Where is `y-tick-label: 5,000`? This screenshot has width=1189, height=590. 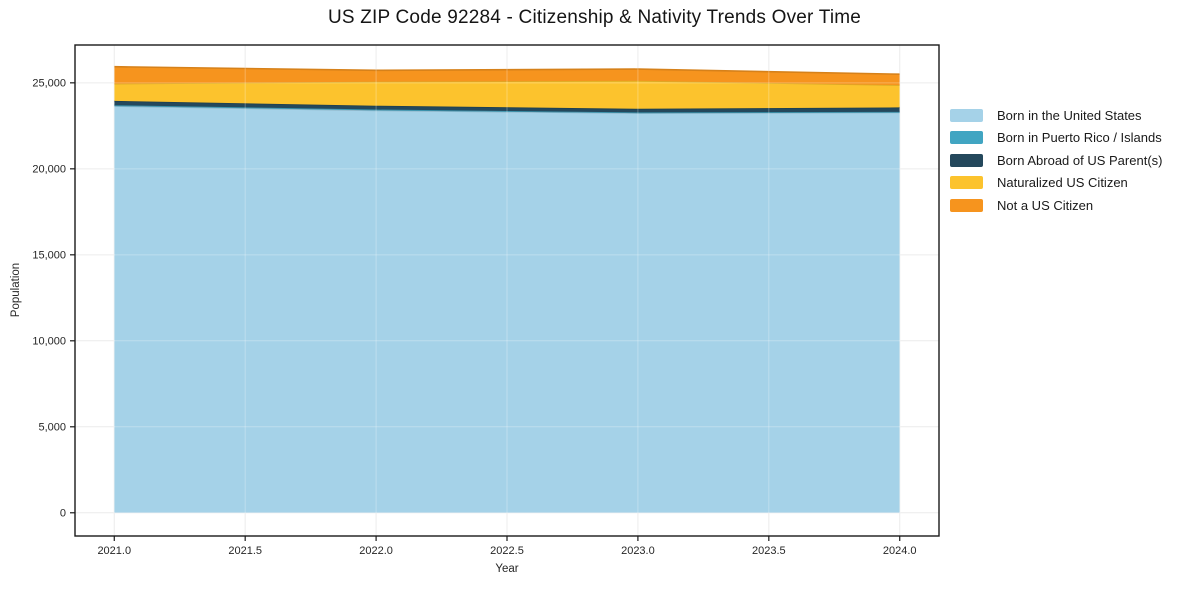 y-tick-label: 5,000 is located at coordinates (52, 428).